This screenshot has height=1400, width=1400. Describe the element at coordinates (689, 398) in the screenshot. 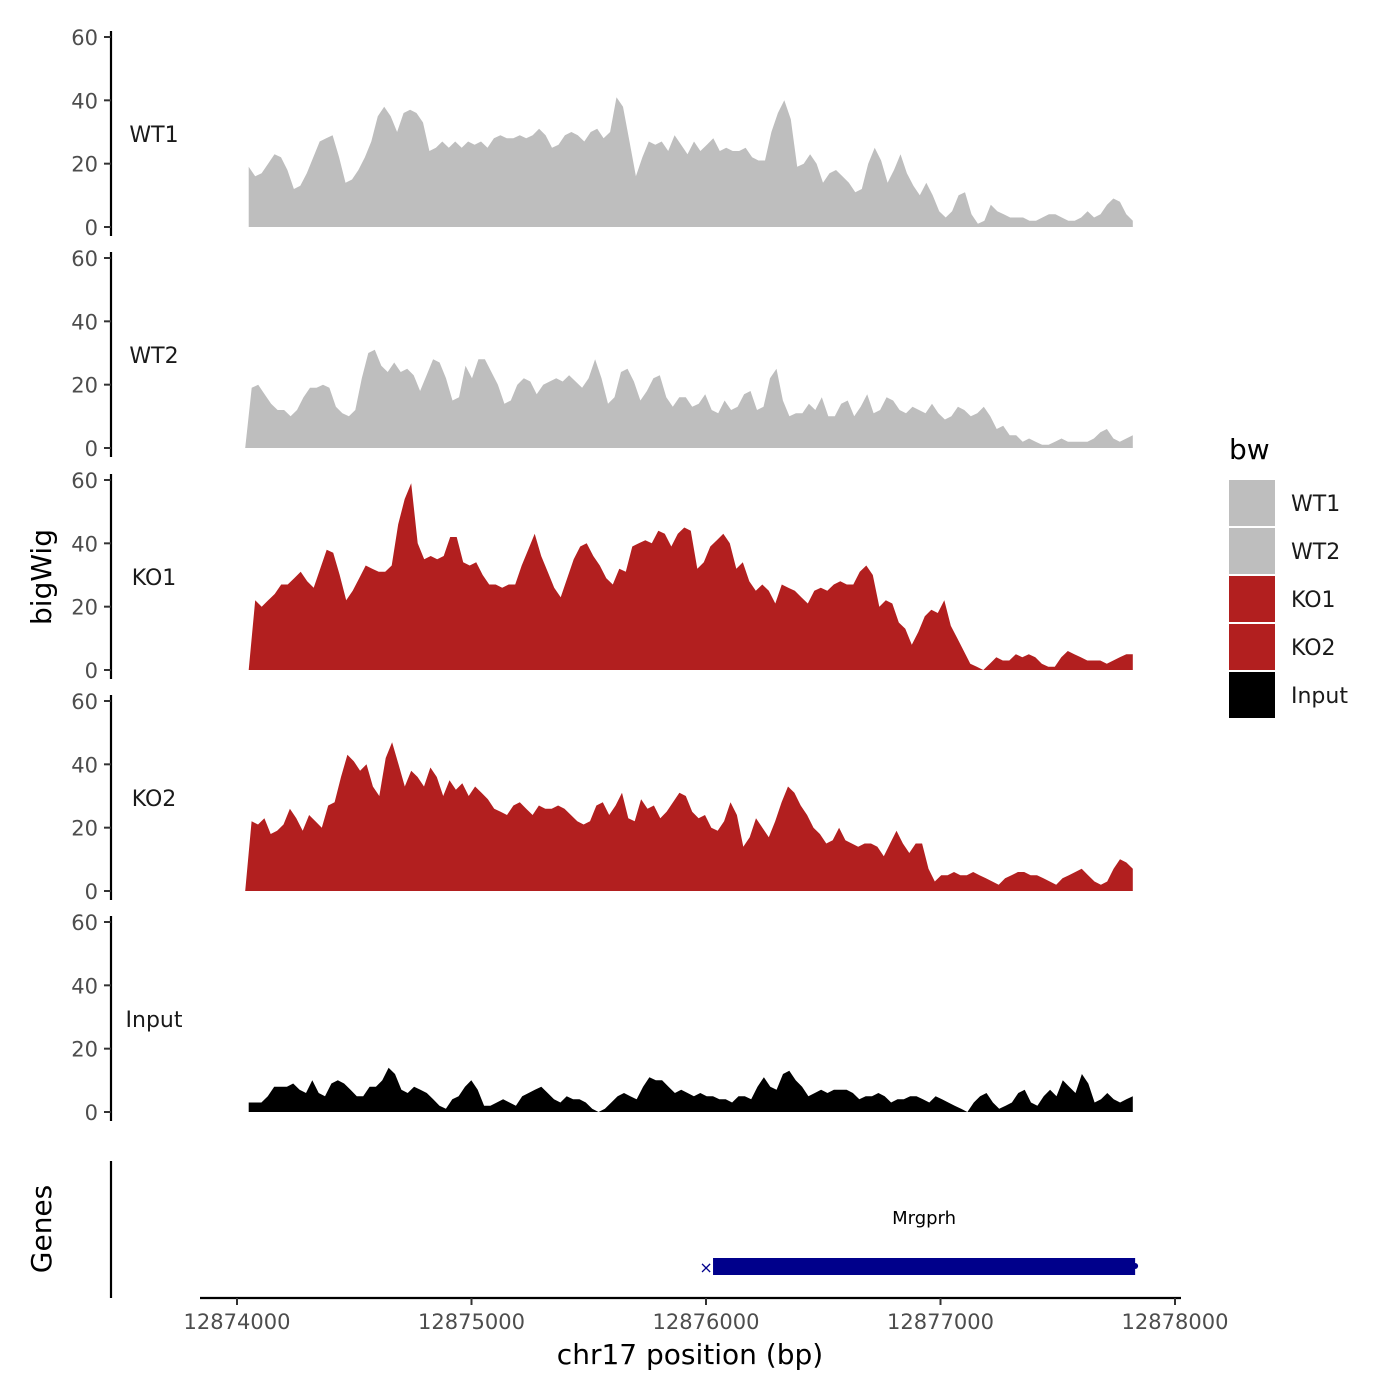

I see `area-wt2` at that location.